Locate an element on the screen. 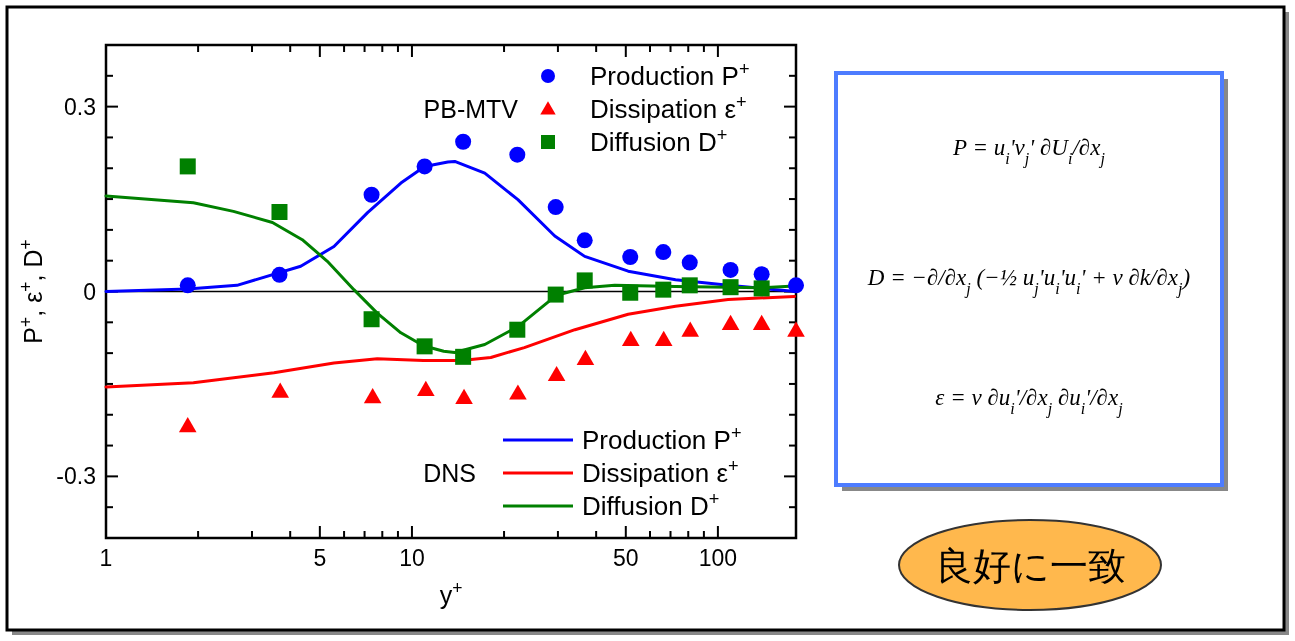 This screenshot has height=641, width=1295. text: P = u$_{i}$'v$_{j}$' ∂U$_{i}$/∂x$_{j}$ is located at coordinates (1029, 151).